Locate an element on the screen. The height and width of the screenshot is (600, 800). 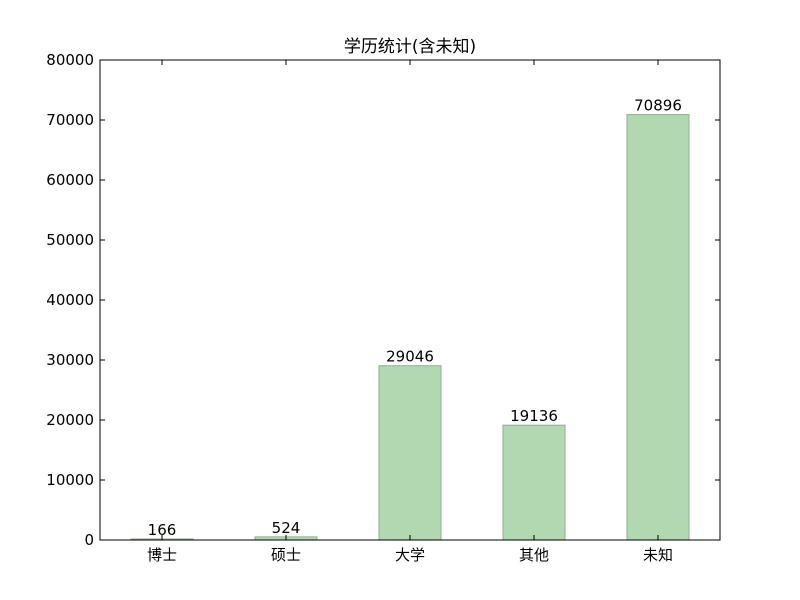
y-tick-label-1: 10000 is located at coordinates (70, 480).